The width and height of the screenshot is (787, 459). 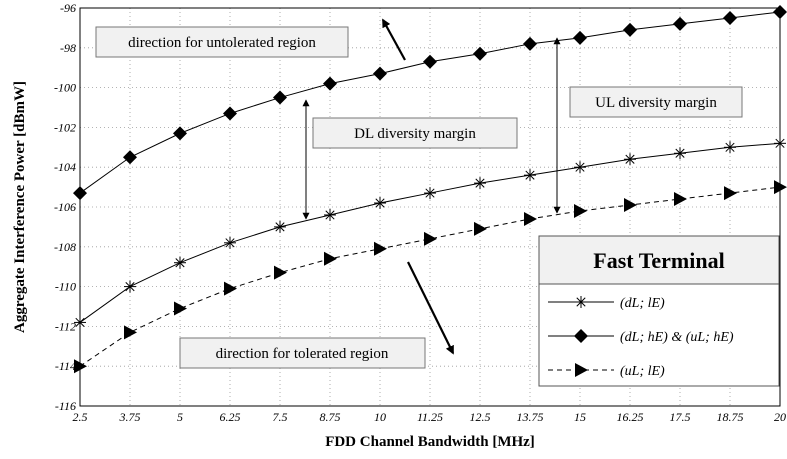 What do you see at coordinates (642, 371) in the screenshot?
I see `legend-entry-2: (uL; lE)` at bounding box center [642, 371].